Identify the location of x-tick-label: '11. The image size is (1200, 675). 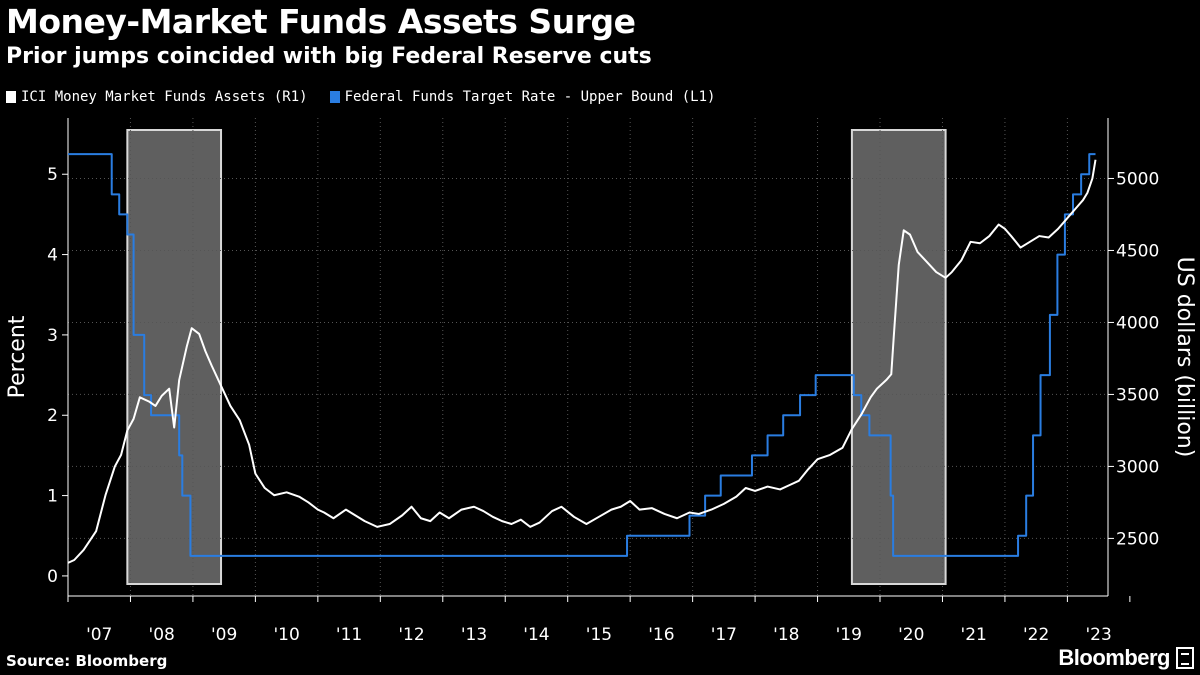
(349, 635).